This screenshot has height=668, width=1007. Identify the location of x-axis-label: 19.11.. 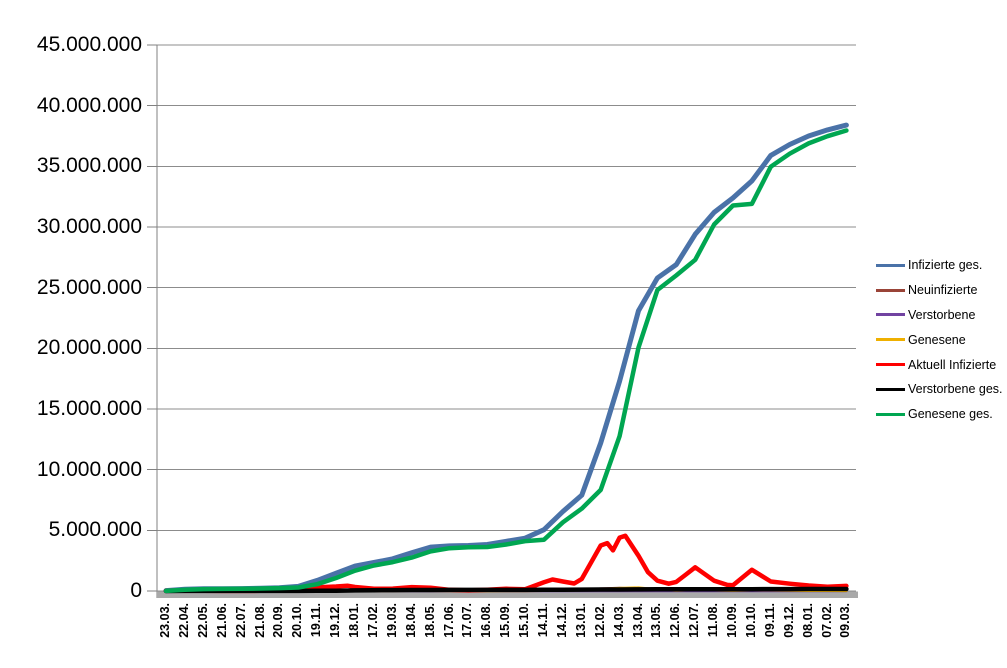
(316, 620).